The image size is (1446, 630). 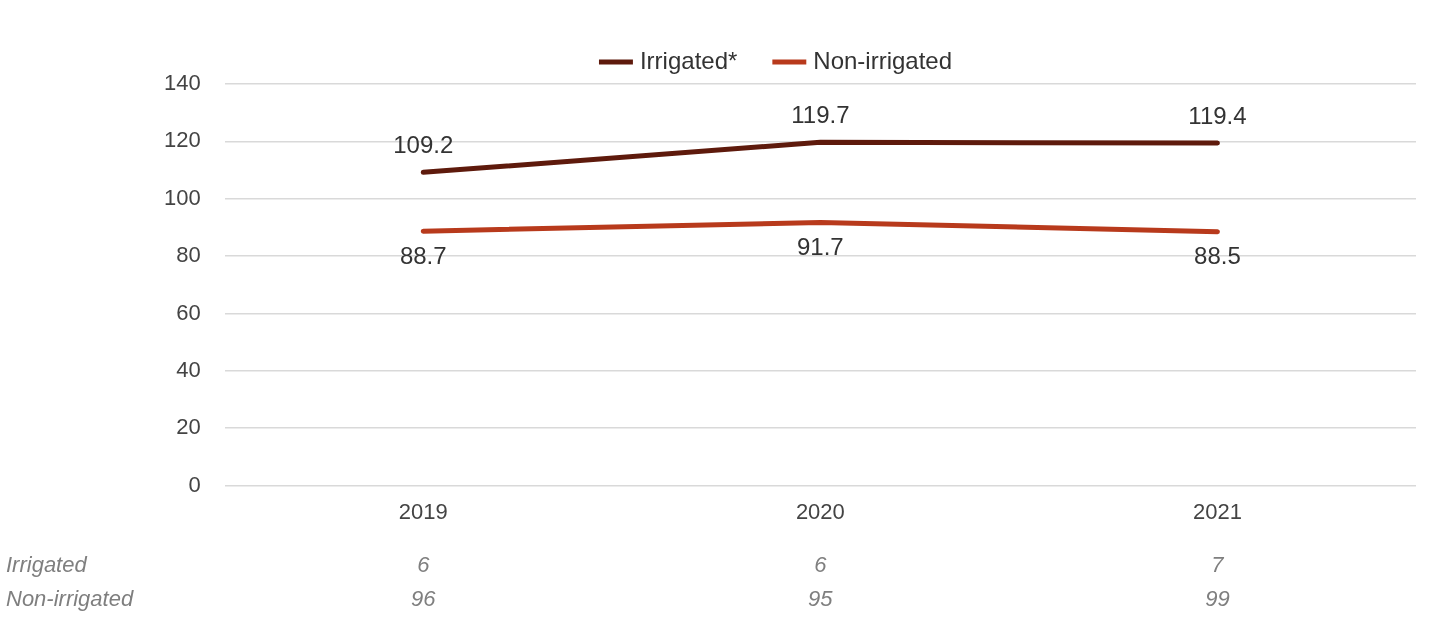 What do you see at coordinates (423, 255) in the screenshot?
I see `data-label: 88.7` at bounding box center [423, 255].